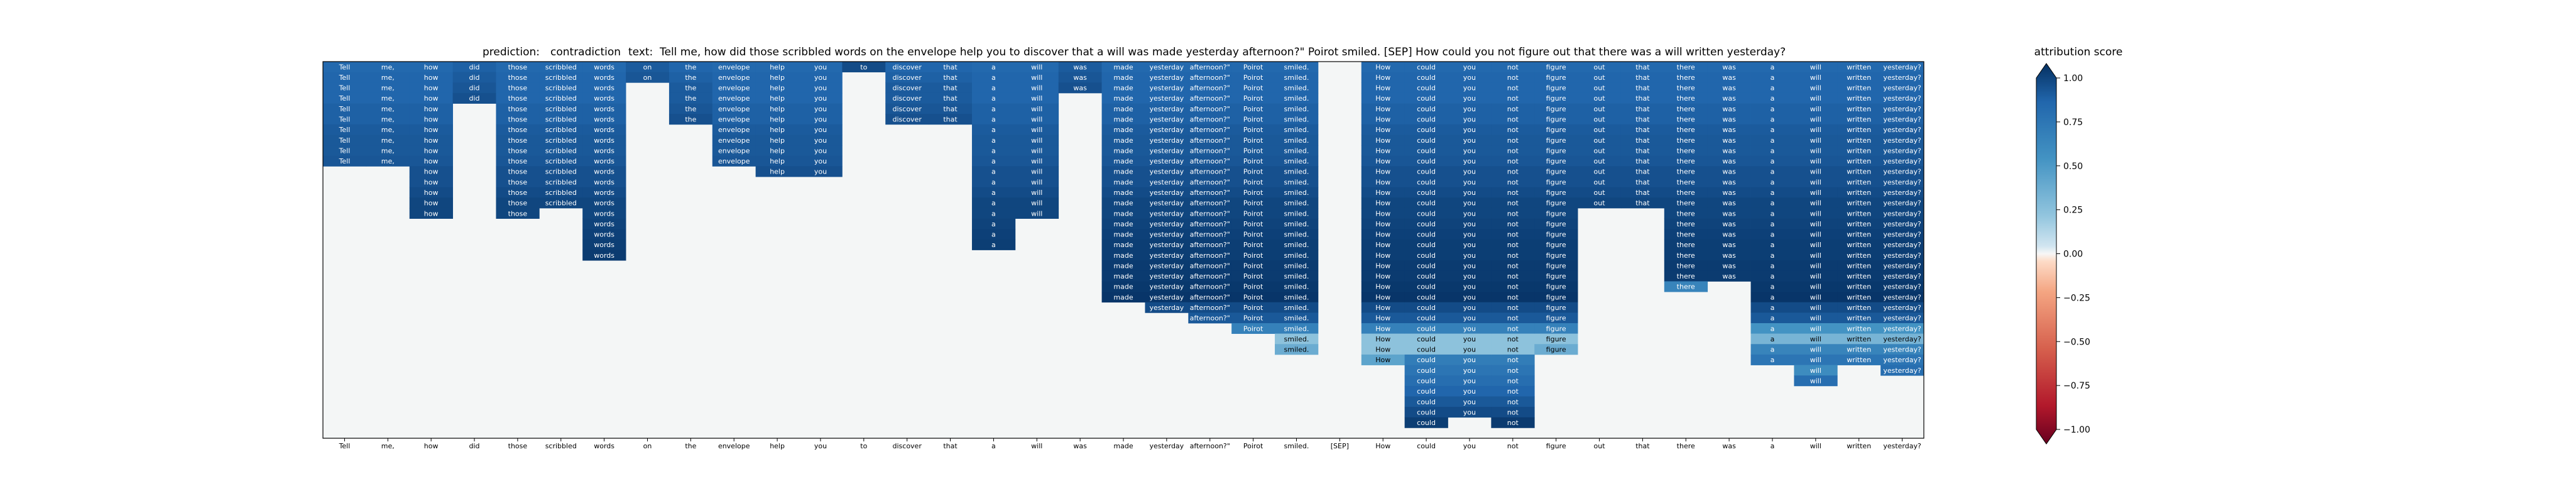 The image size is (2576, 503). What do you see at coordinates (640, 52) in the screenshot?
I see `title-text-label: text:` at bounding box center [640, 52].